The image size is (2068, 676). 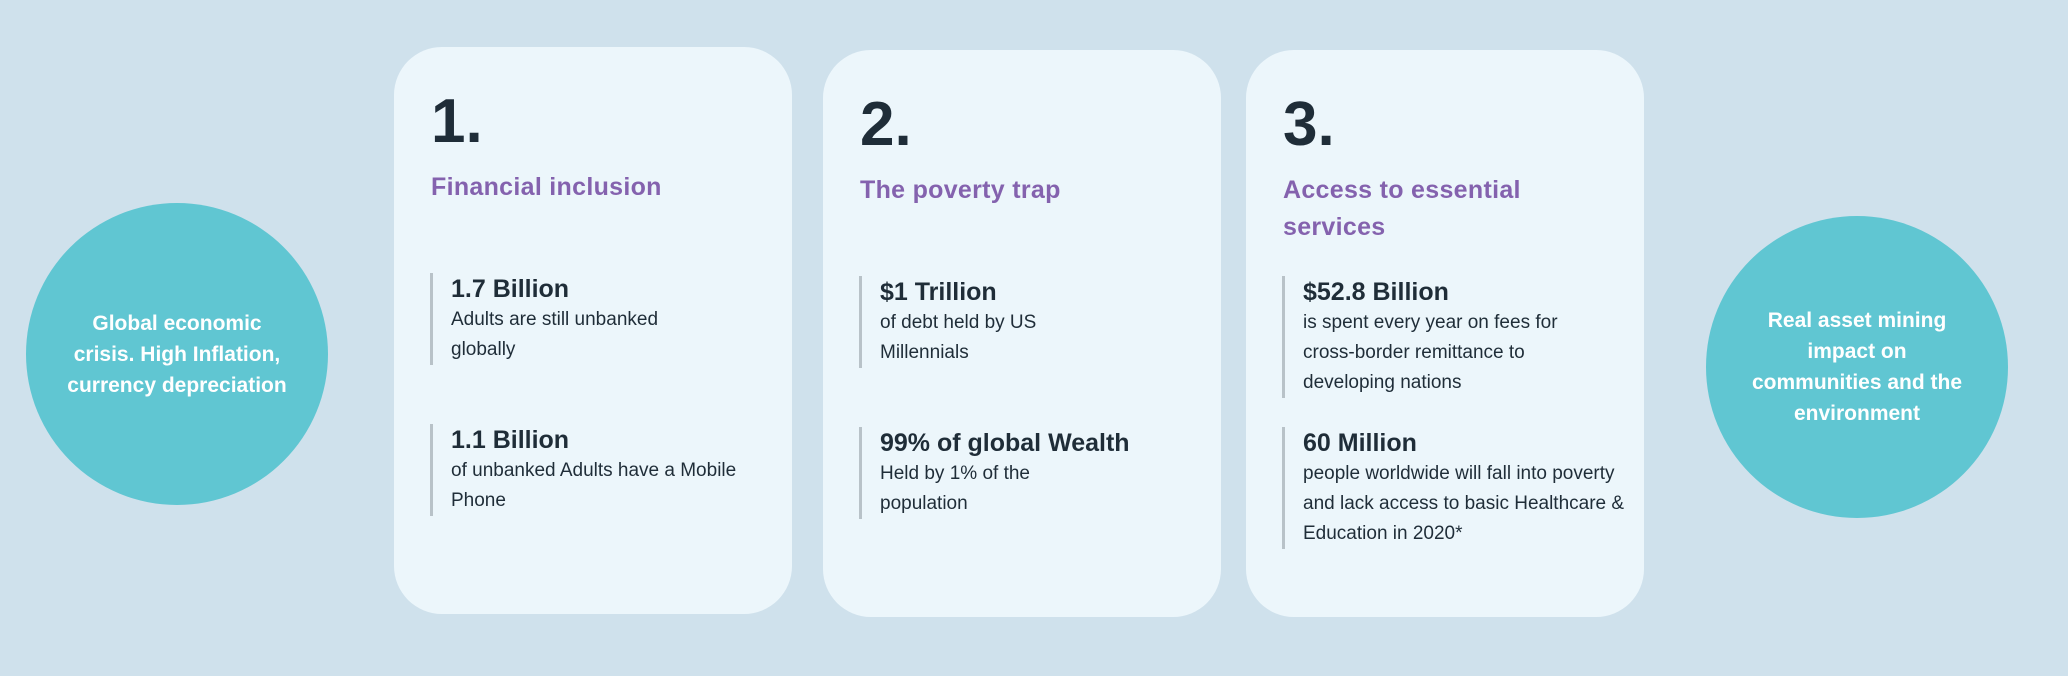 I want to click on stat-headline: 1.7 Billion, so click(x=510, y=289).